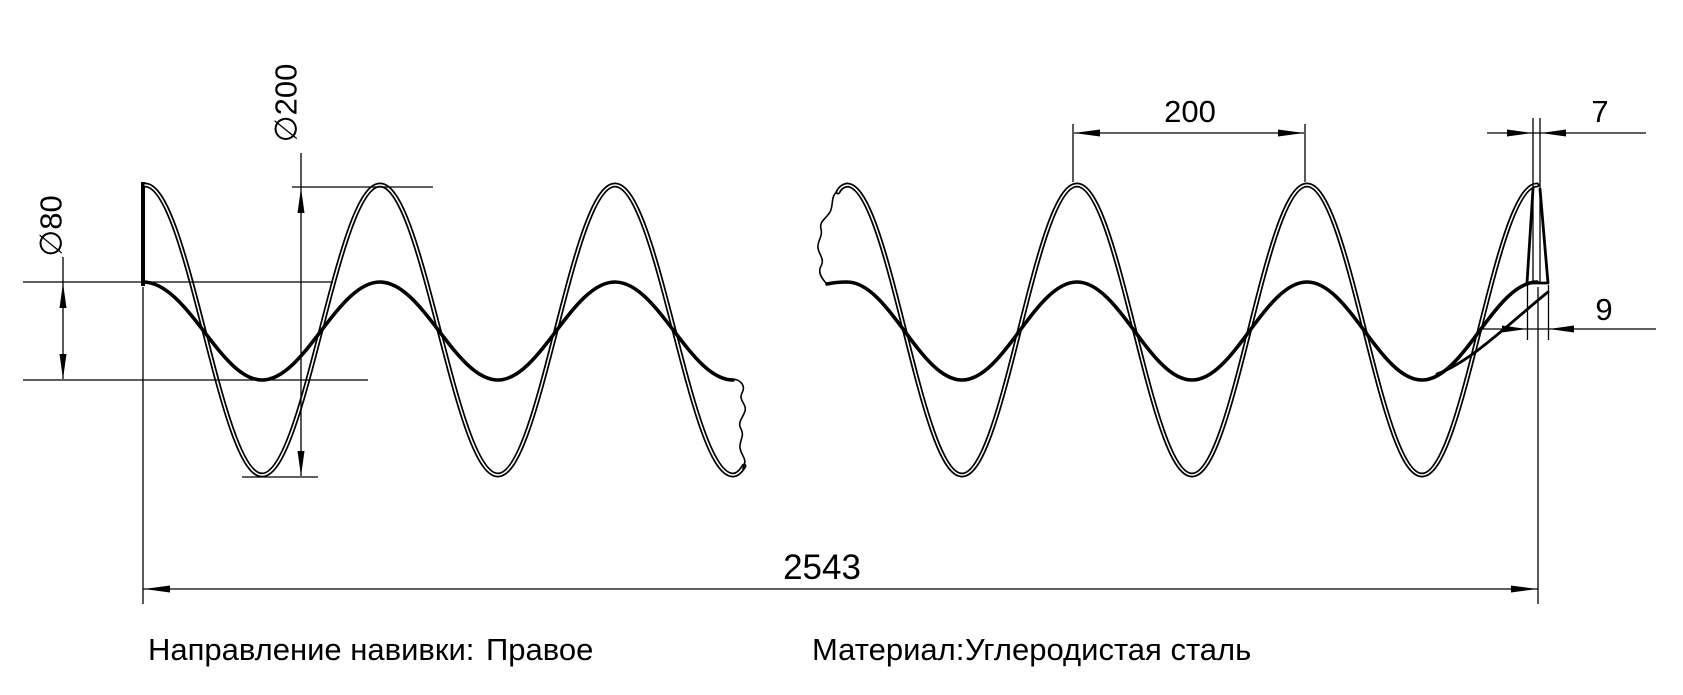 The image size is (1683, 695). I want to click on dim-outer-diameter: ∅200, so click(337, 271).